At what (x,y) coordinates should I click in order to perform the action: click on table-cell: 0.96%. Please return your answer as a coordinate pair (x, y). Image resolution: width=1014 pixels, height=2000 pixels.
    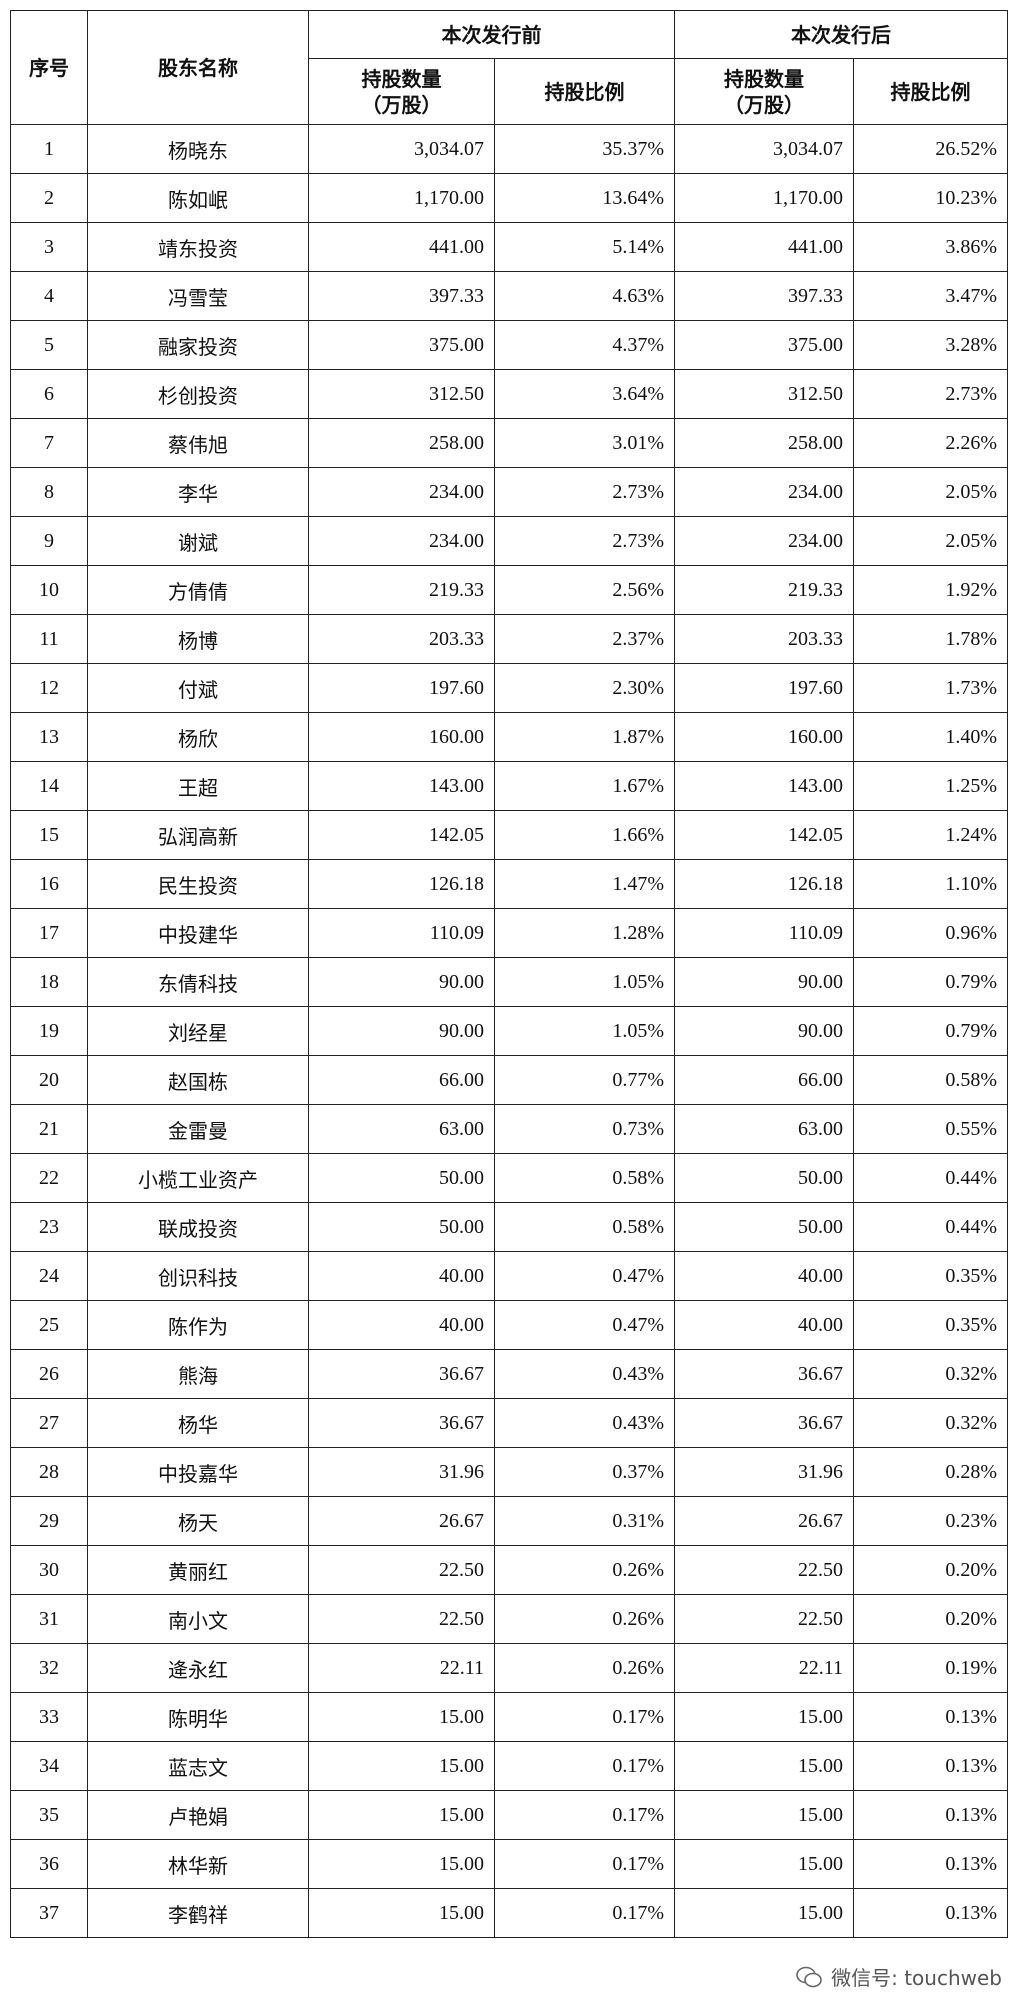
    Looking at the image, I should click on (930, 933).